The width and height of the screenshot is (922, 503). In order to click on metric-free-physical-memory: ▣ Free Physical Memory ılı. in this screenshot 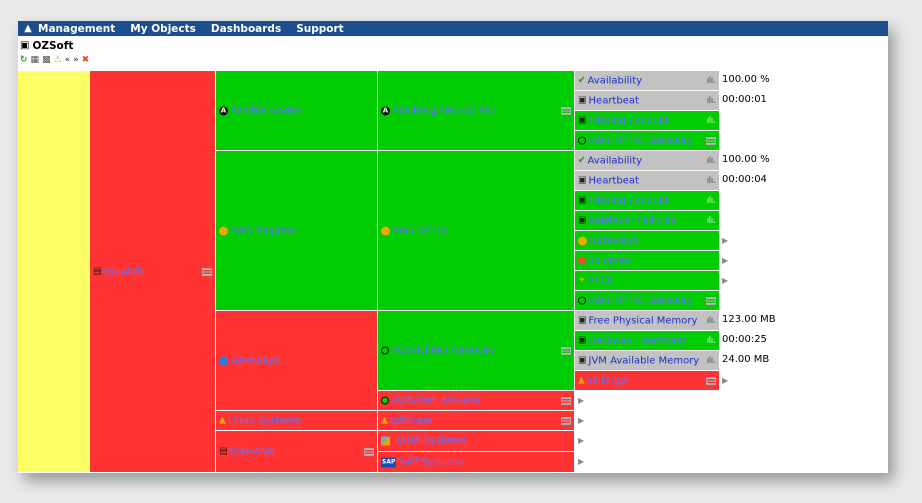, I will do `click(647, 321)`.